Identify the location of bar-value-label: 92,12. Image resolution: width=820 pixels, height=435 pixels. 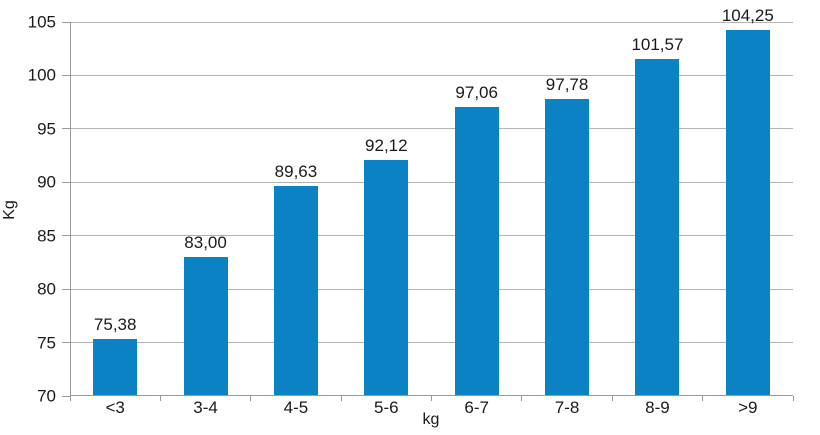
(386, 145).